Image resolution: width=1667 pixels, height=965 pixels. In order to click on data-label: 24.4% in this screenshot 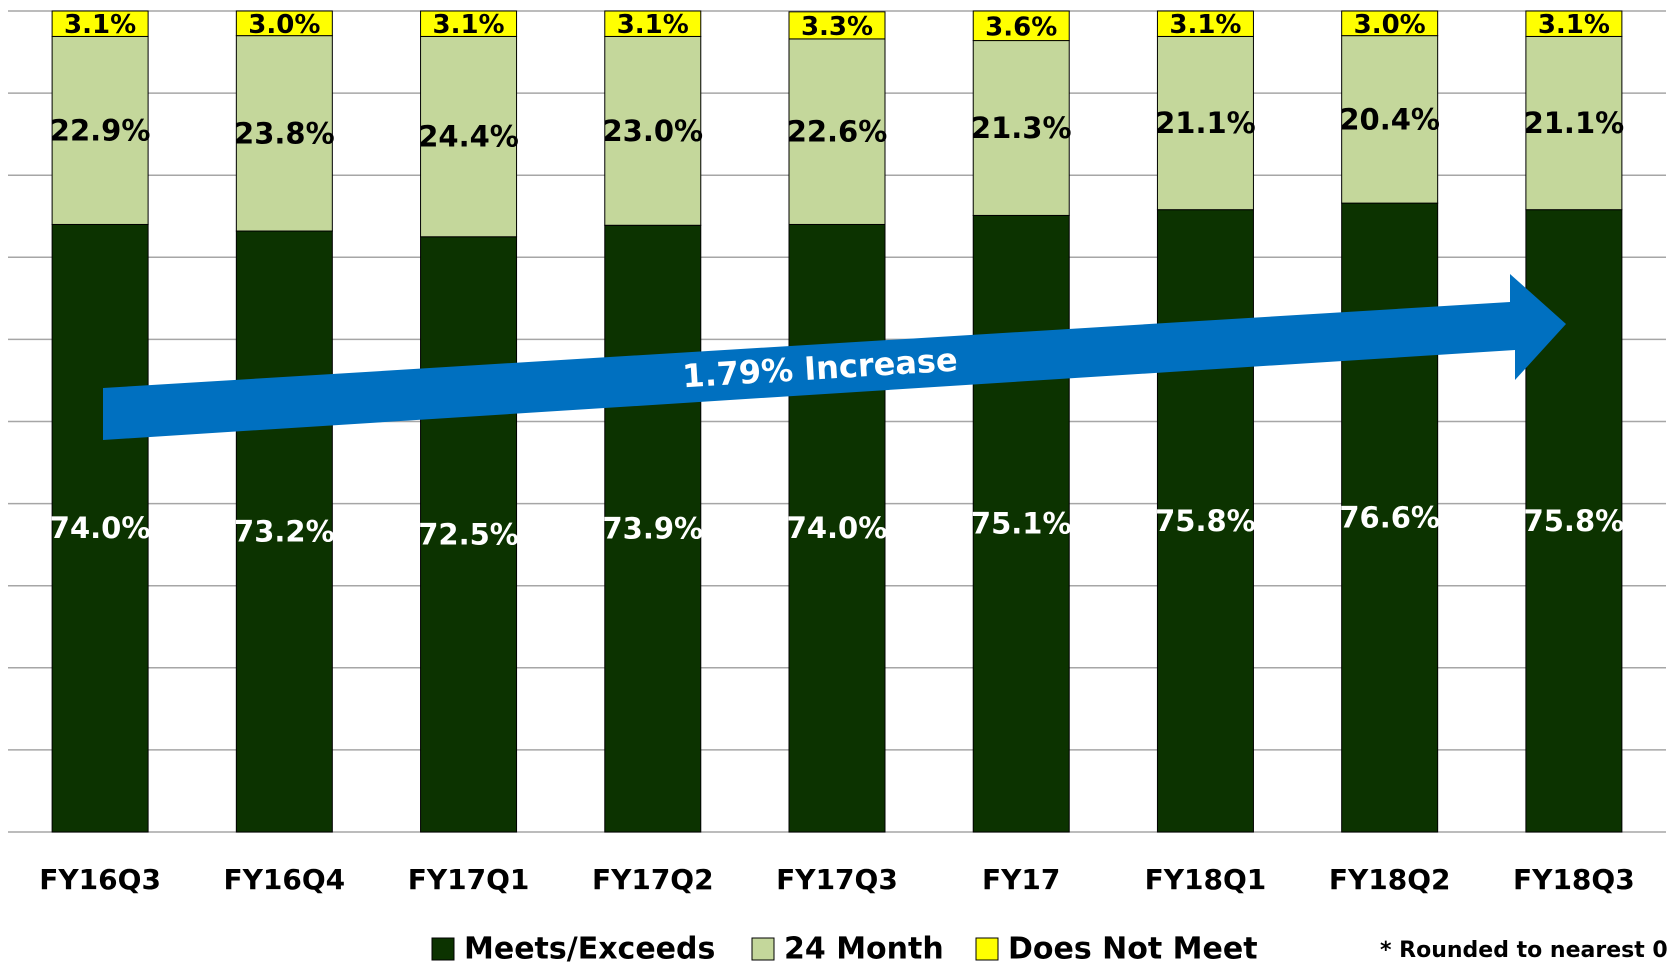, I will do `click(468, 137)`.